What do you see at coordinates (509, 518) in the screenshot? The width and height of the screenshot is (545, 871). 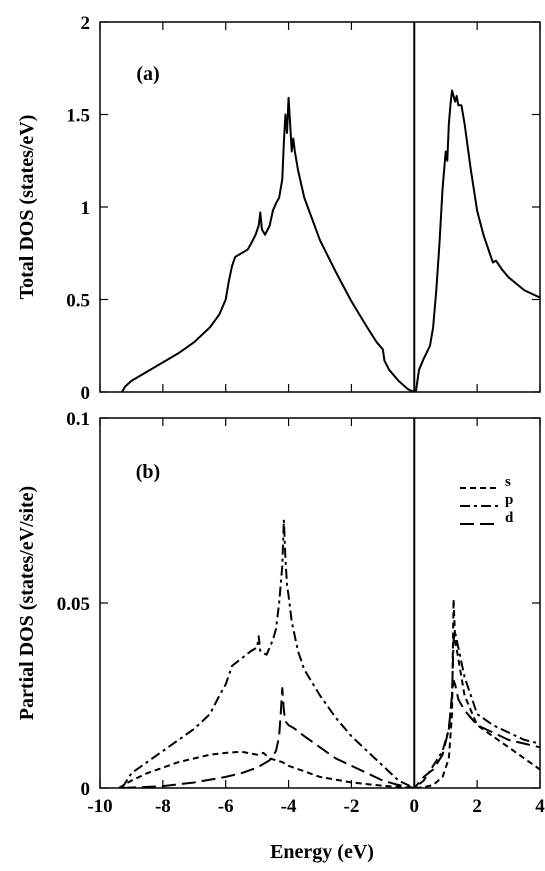 I see `legend-label-d: d` at bounding box center [509, 518].